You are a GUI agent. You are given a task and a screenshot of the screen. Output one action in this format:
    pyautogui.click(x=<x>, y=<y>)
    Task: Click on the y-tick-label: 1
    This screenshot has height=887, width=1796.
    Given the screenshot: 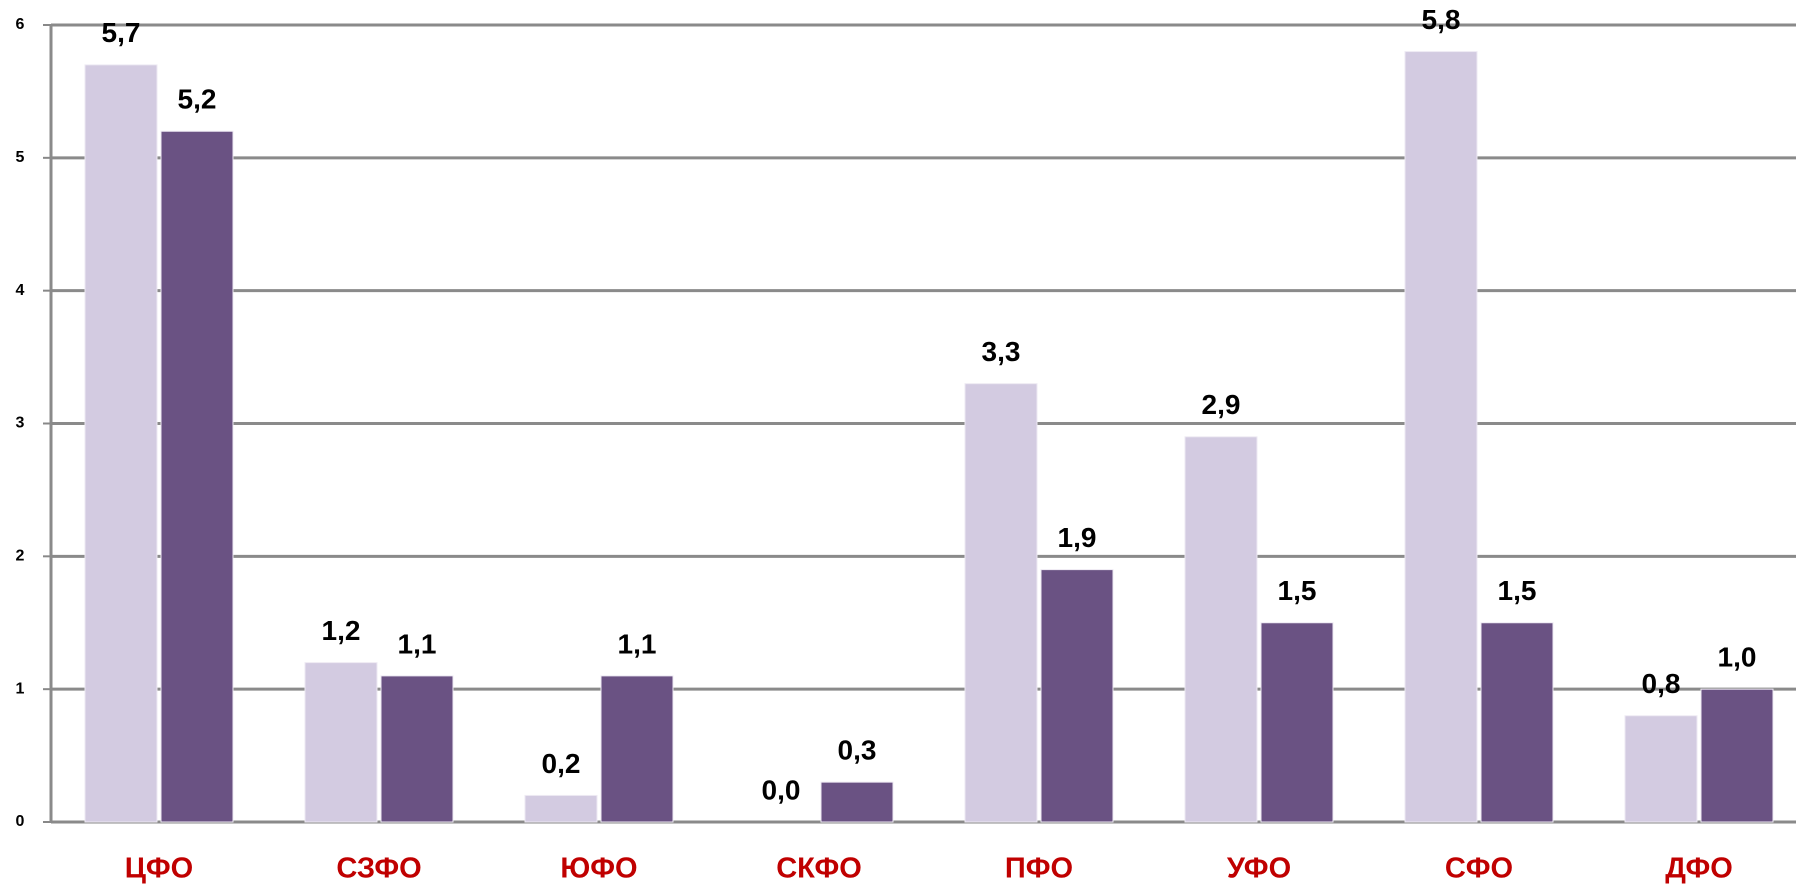 What is the action you would take?
    pyautogui.click(x=20, y=688)
    